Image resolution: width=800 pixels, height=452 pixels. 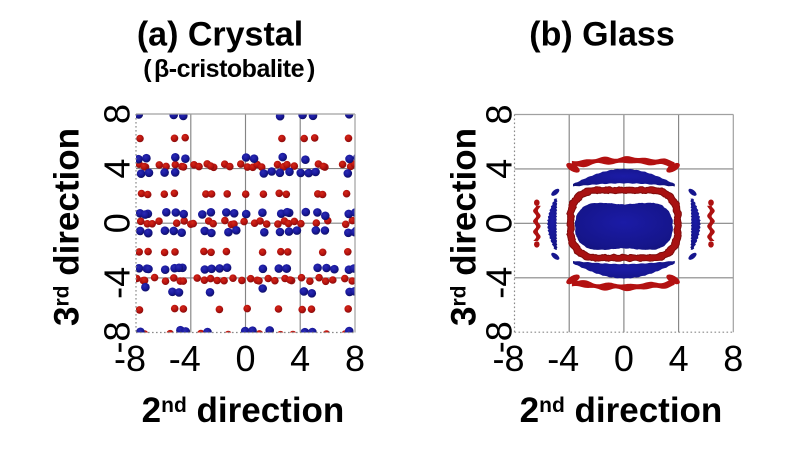 What do you see at coordinates (229, 69) in the screenshot?
I see `svg-text: (β-cristobalite)` at bounding box center [229, 69].